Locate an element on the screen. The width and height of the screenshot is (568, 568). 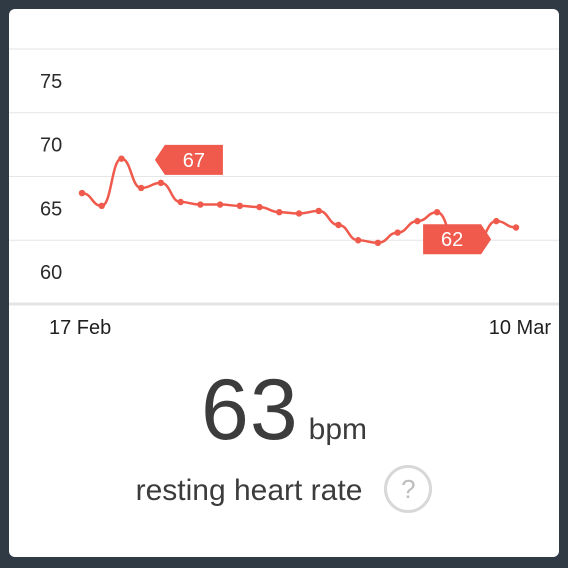
x-axis-end-label: 10 Mar is located at coordinates (519, 328).